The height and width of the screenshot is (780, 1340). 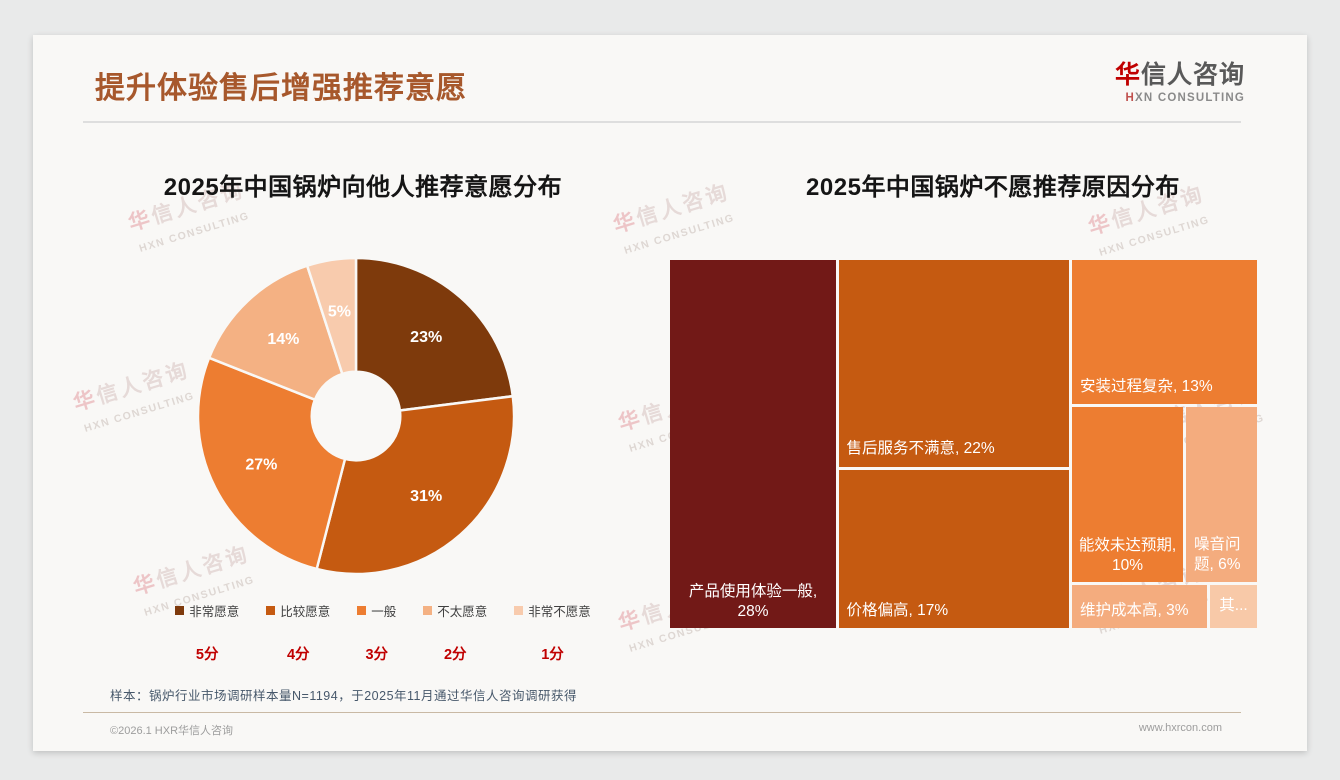 What do you see at coordinates (662, 122) in the screenshot?
I see `header-divider` at bounding box center [662, 122].